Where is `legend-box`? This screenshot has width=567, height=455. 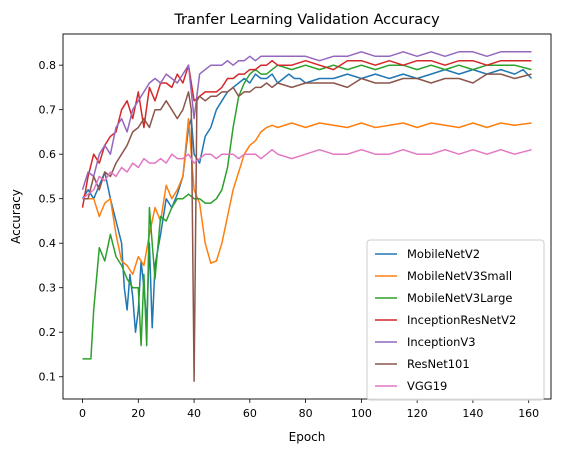
legend-box is located at coordinates (455, 320).